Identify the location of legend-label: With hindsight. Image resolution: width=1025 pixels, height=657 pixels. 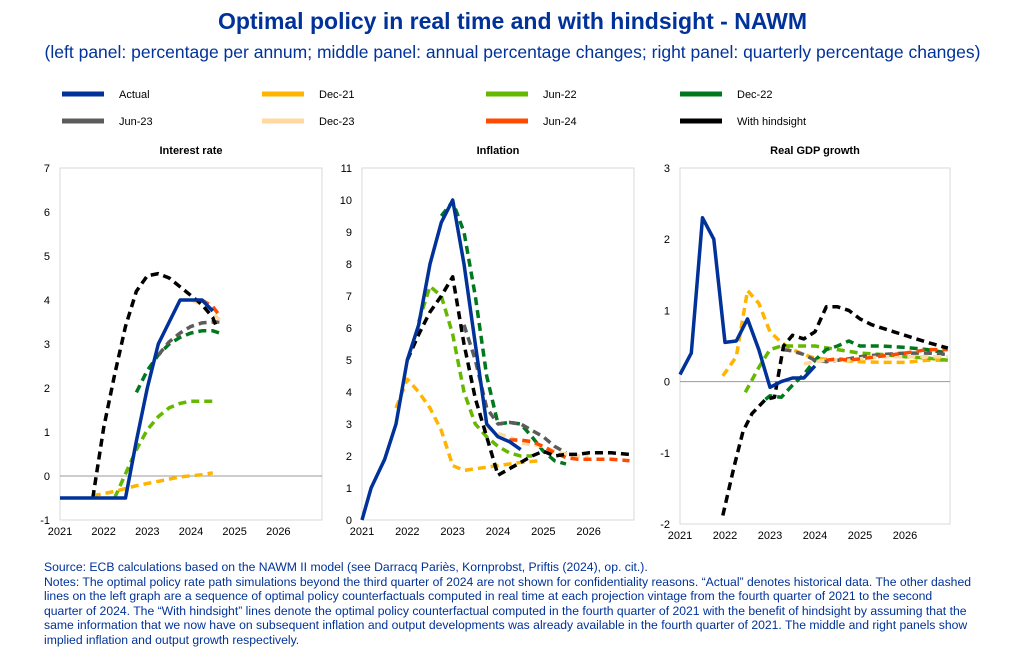
(771, 122).